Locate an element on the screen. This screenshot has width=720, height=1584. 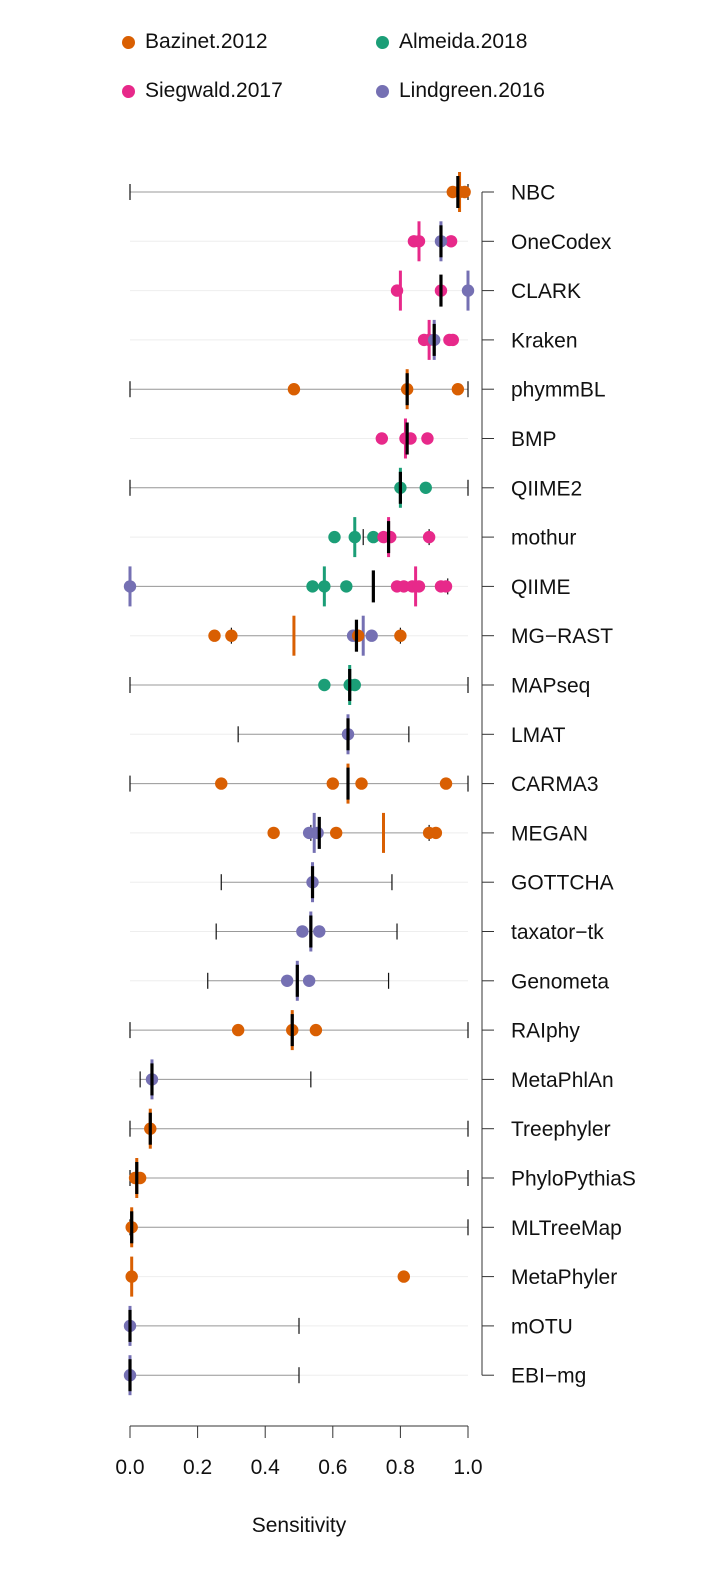
tool-row: PhyloPythiaS is located at coordinates (382, 1178).